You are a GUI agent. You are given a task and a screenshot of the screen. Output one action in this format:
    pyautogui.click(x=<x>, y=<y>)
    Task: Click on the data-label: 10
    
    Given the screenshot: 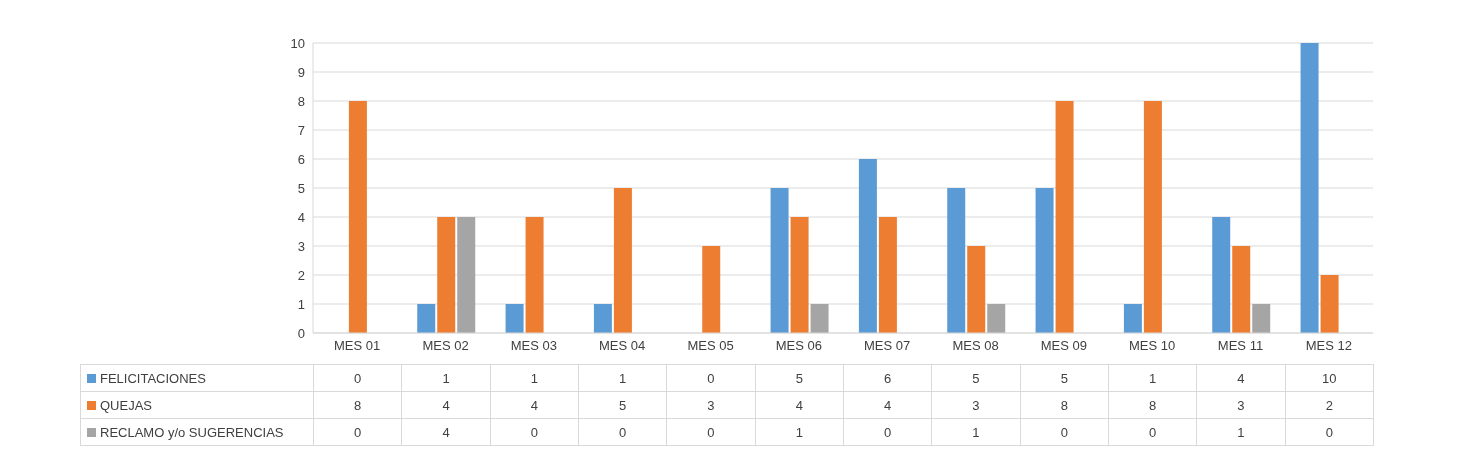 What is the action you would take?
    pyautogui.click(x=1329, y=378)
    